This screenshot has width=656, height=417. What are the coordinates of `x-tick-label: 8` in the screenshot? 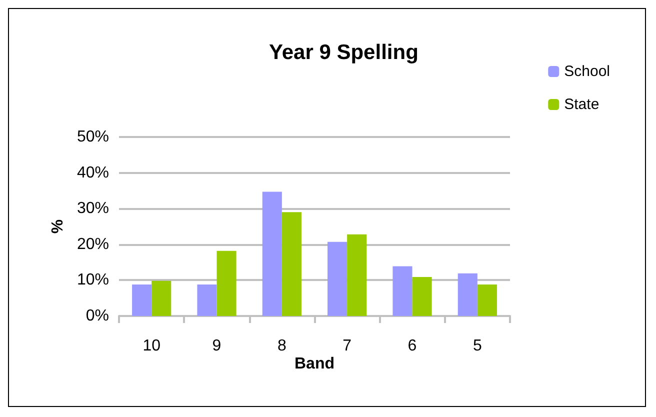 It's located at (281, 346).